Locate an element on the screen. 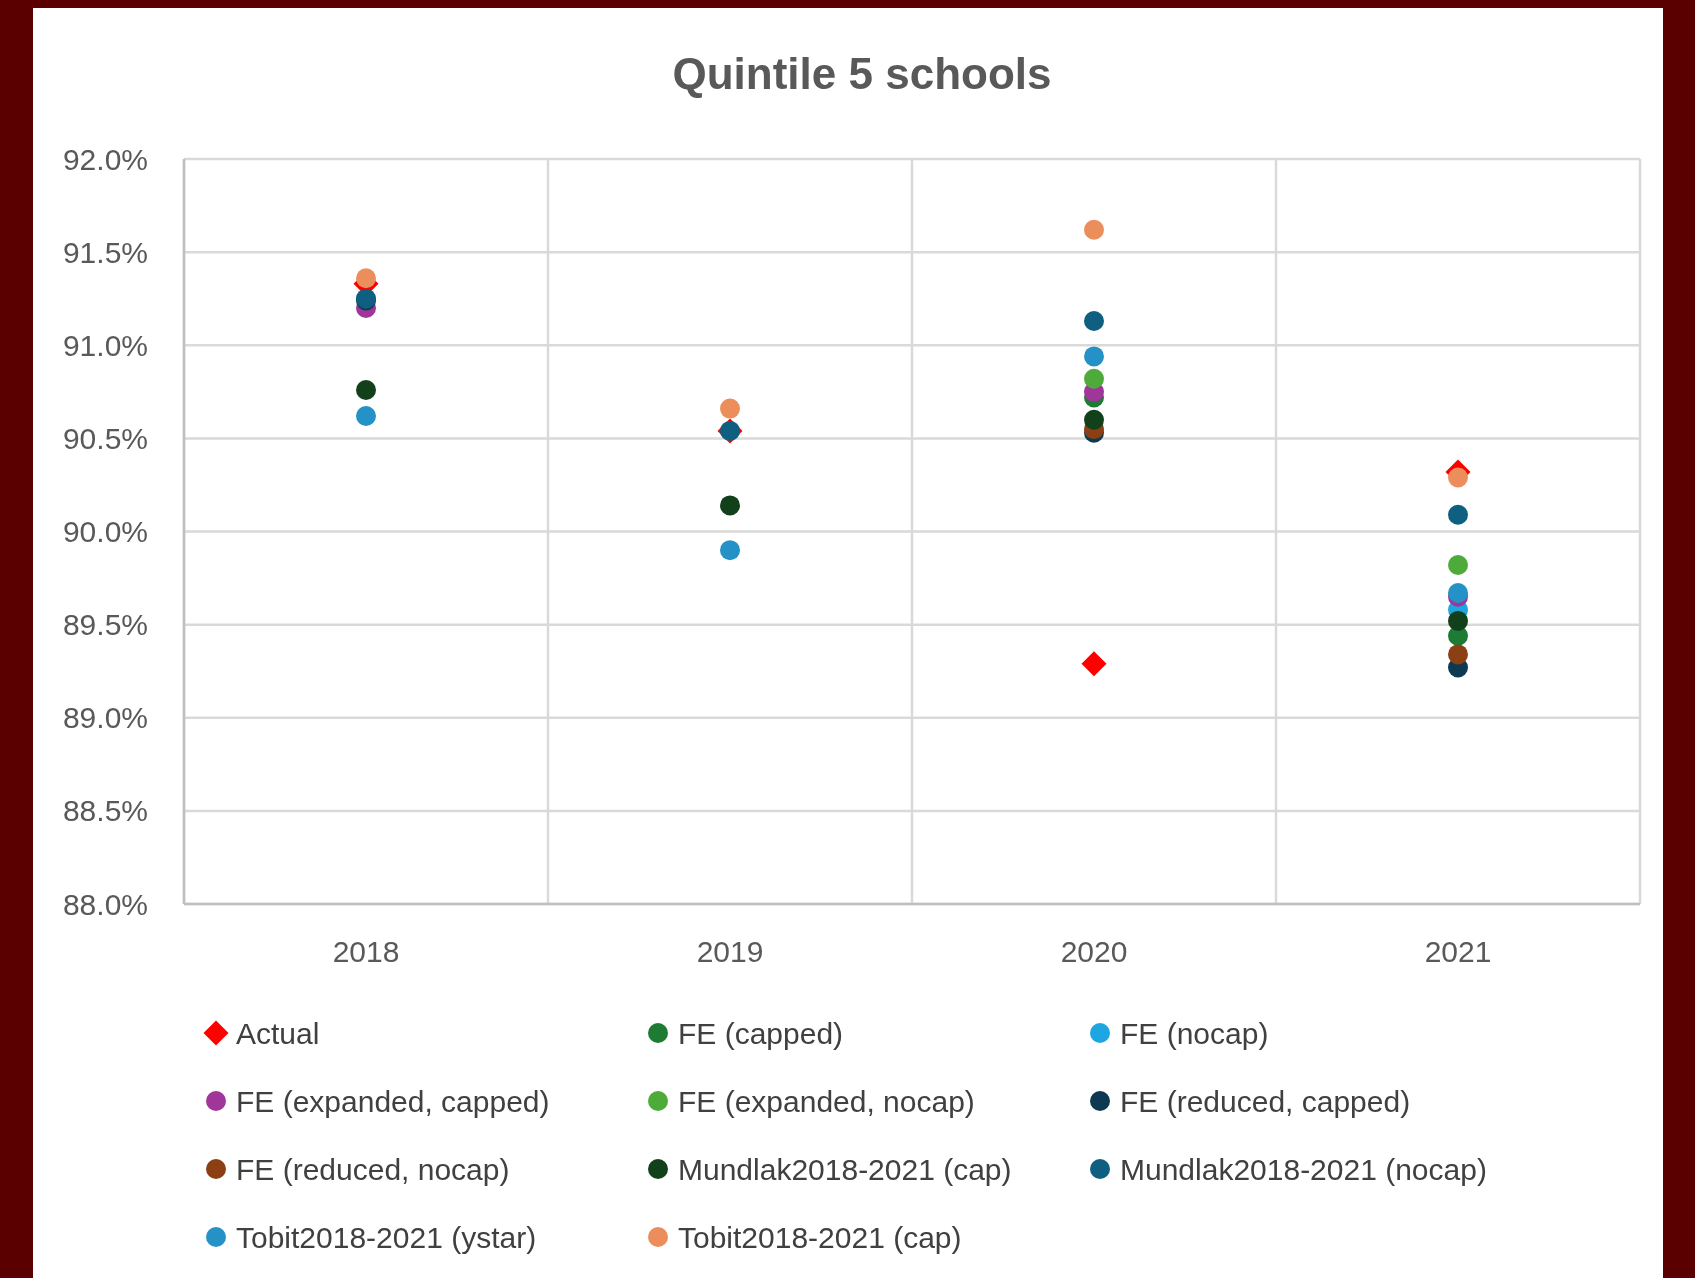  legend-label: Tobit2018-2021 (ystar) is located at coordinates (386, 1237).